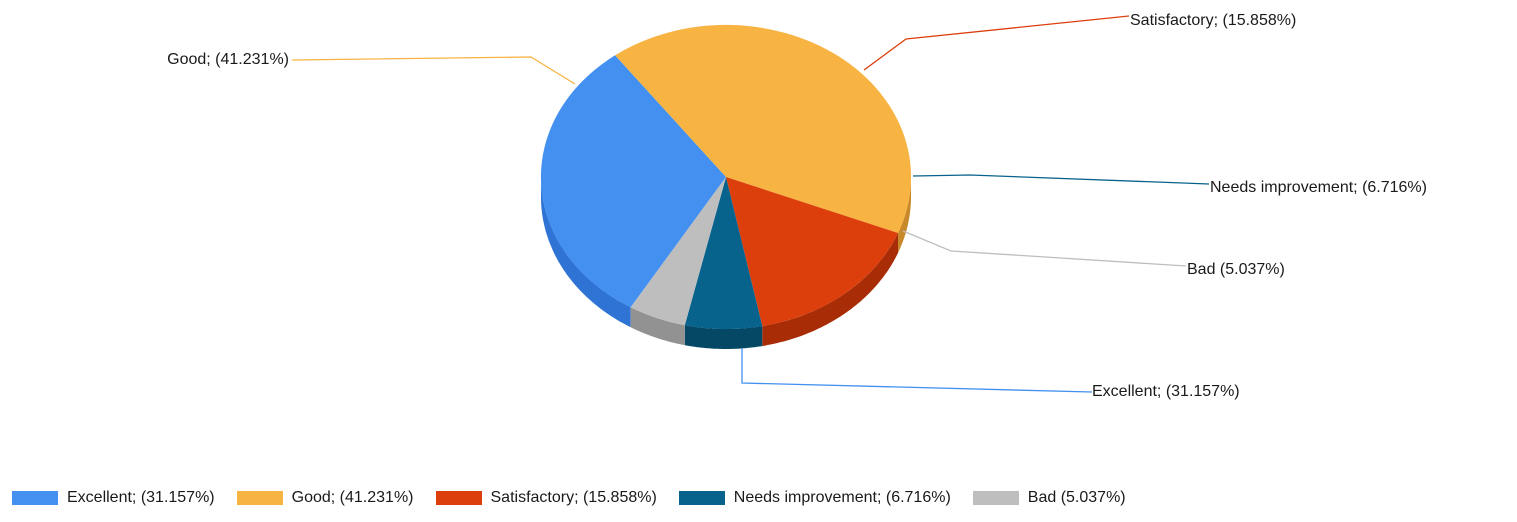  Describe the element at coordinates (586, 252) in the screenshot. I see `slice-side-excellent` at that location.